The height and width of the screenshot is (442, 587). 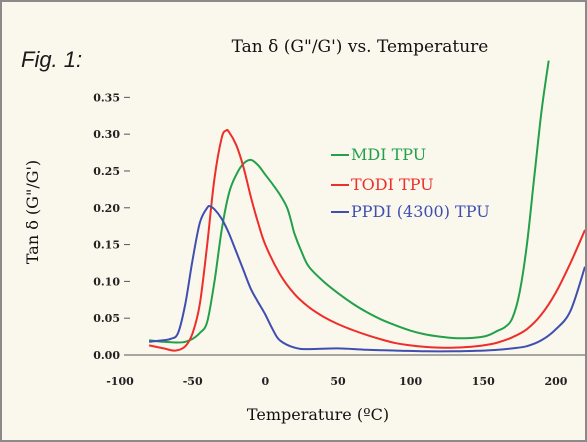 I want to click on chart-title: Tan δ (G"/G') vs. Temperature, so click(x=360, y=47).